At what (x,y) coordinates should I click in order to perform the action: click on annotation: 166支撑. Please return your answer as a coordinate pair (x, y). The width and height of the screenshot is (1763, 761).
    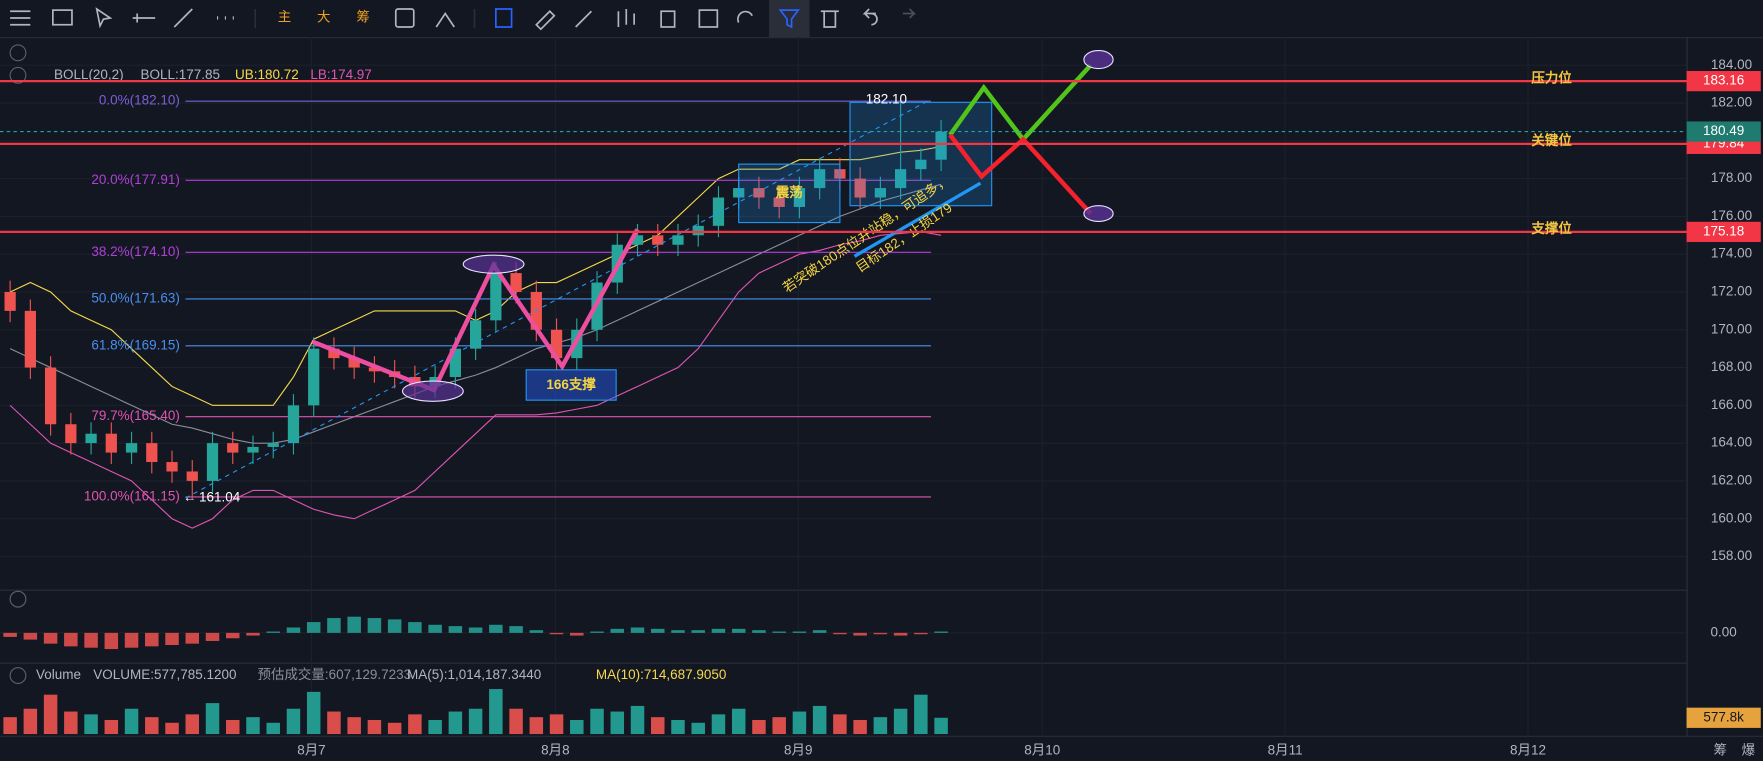
    Looking at the image, I should click on (571, 384).